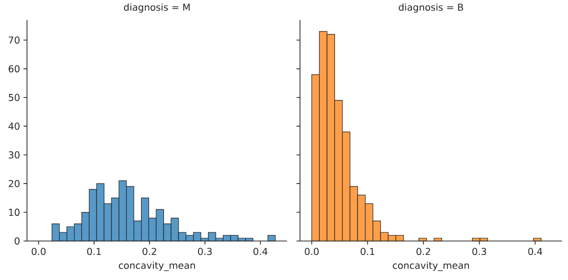 The height and width of the screenshot is (280, 568). What do you see at coordinates (14, 40) in the screenshot?
I see `y-tick-label: 70` at bounding box center [14, 40].